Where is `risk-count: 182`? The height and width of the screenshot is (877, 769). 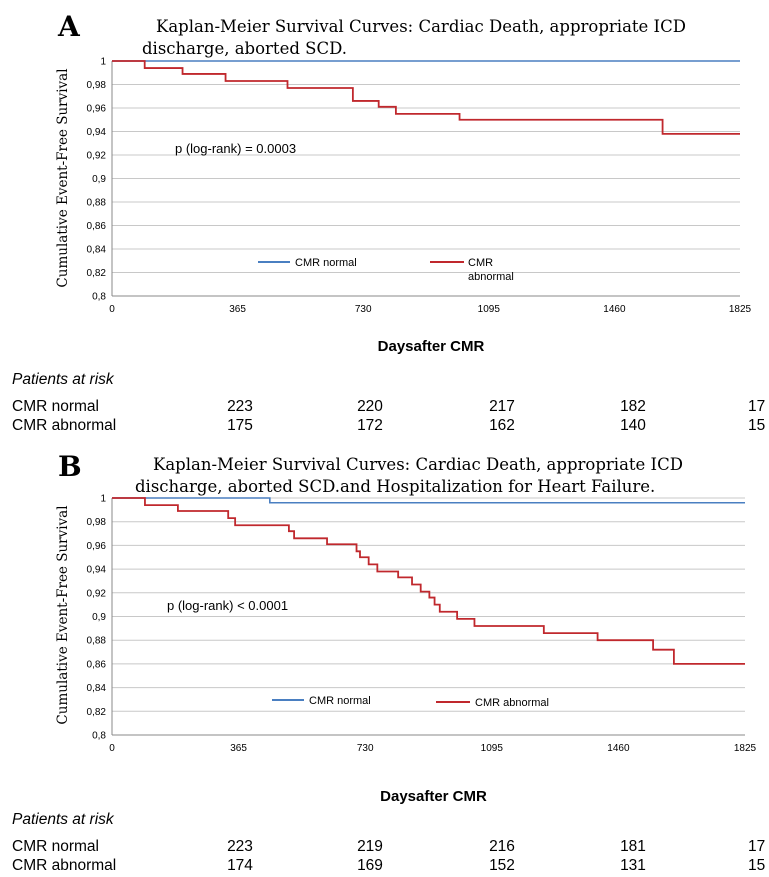 risk-count: 182 is located at coordinates (633, 406).